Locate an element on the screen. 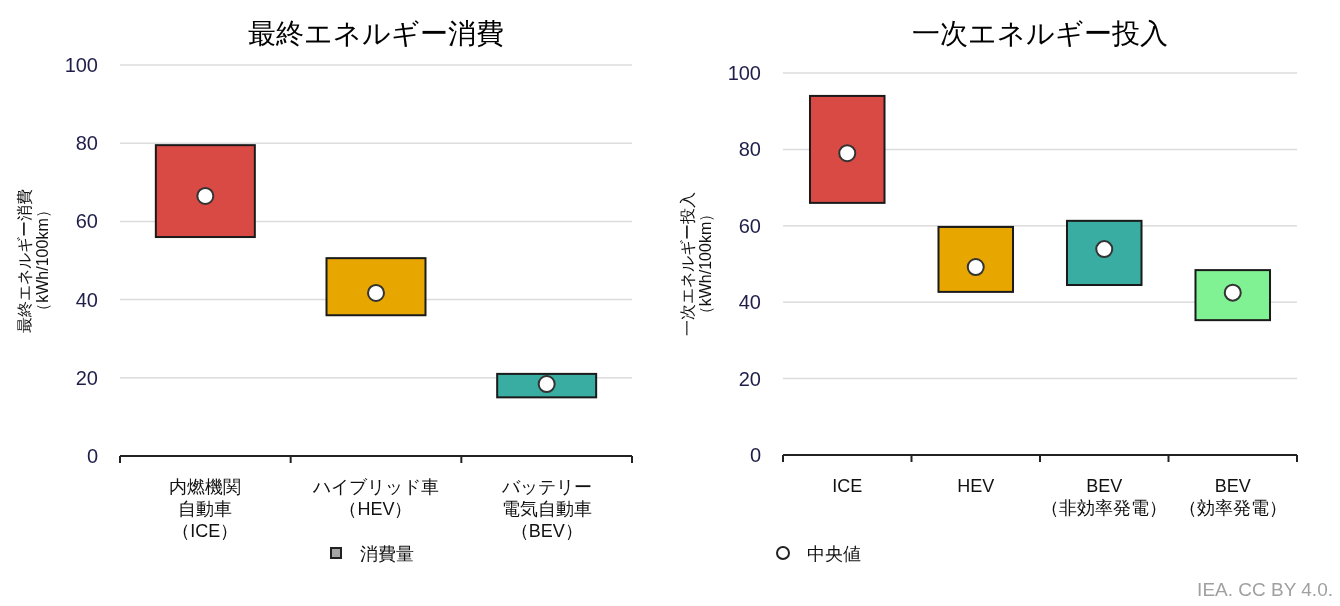 This screenshot has width=1340, height=606. chart-title: 最終エネルギー消費 is located at coordinates (376, 33).